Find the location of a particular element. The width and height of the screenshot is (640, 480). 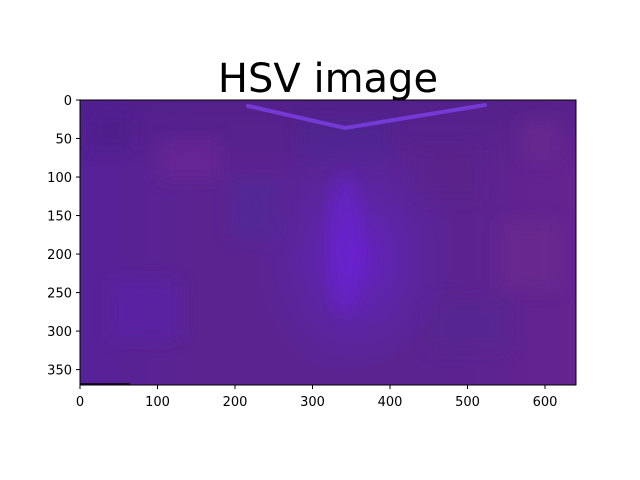

y-tick-label: 50 is located at coordinates (63, 140).